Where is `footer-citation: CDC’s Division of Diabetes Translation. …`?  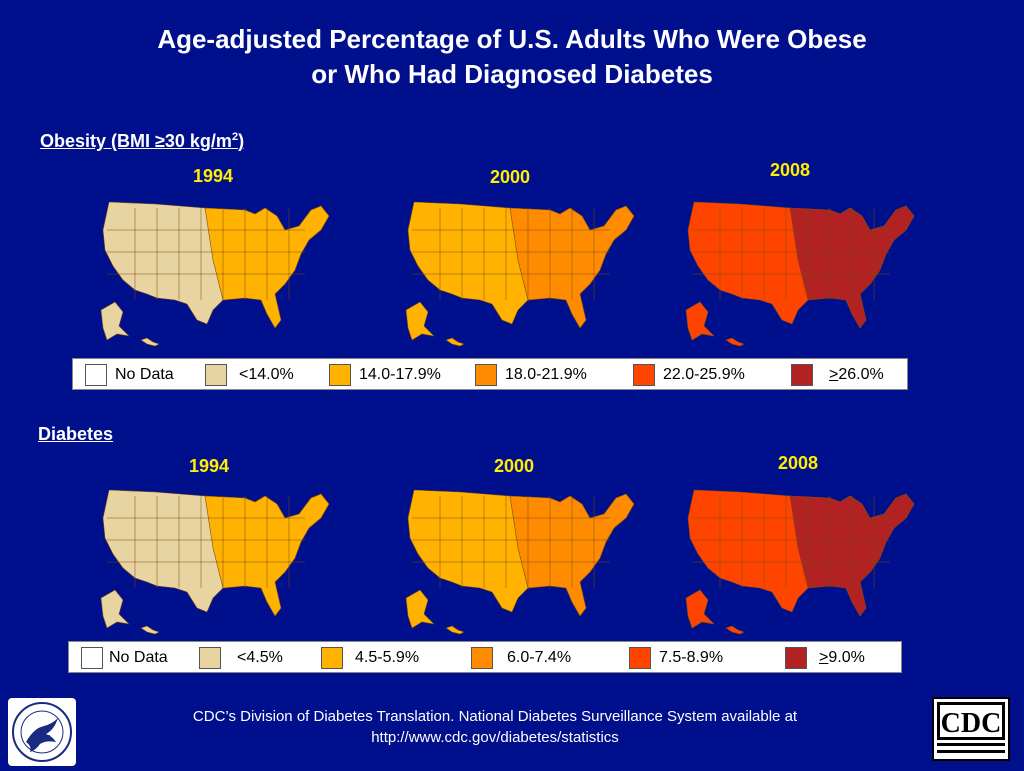 footer-citation: CDC’s Division of Diabetes Translation. … is located at coordinates (495, 727).